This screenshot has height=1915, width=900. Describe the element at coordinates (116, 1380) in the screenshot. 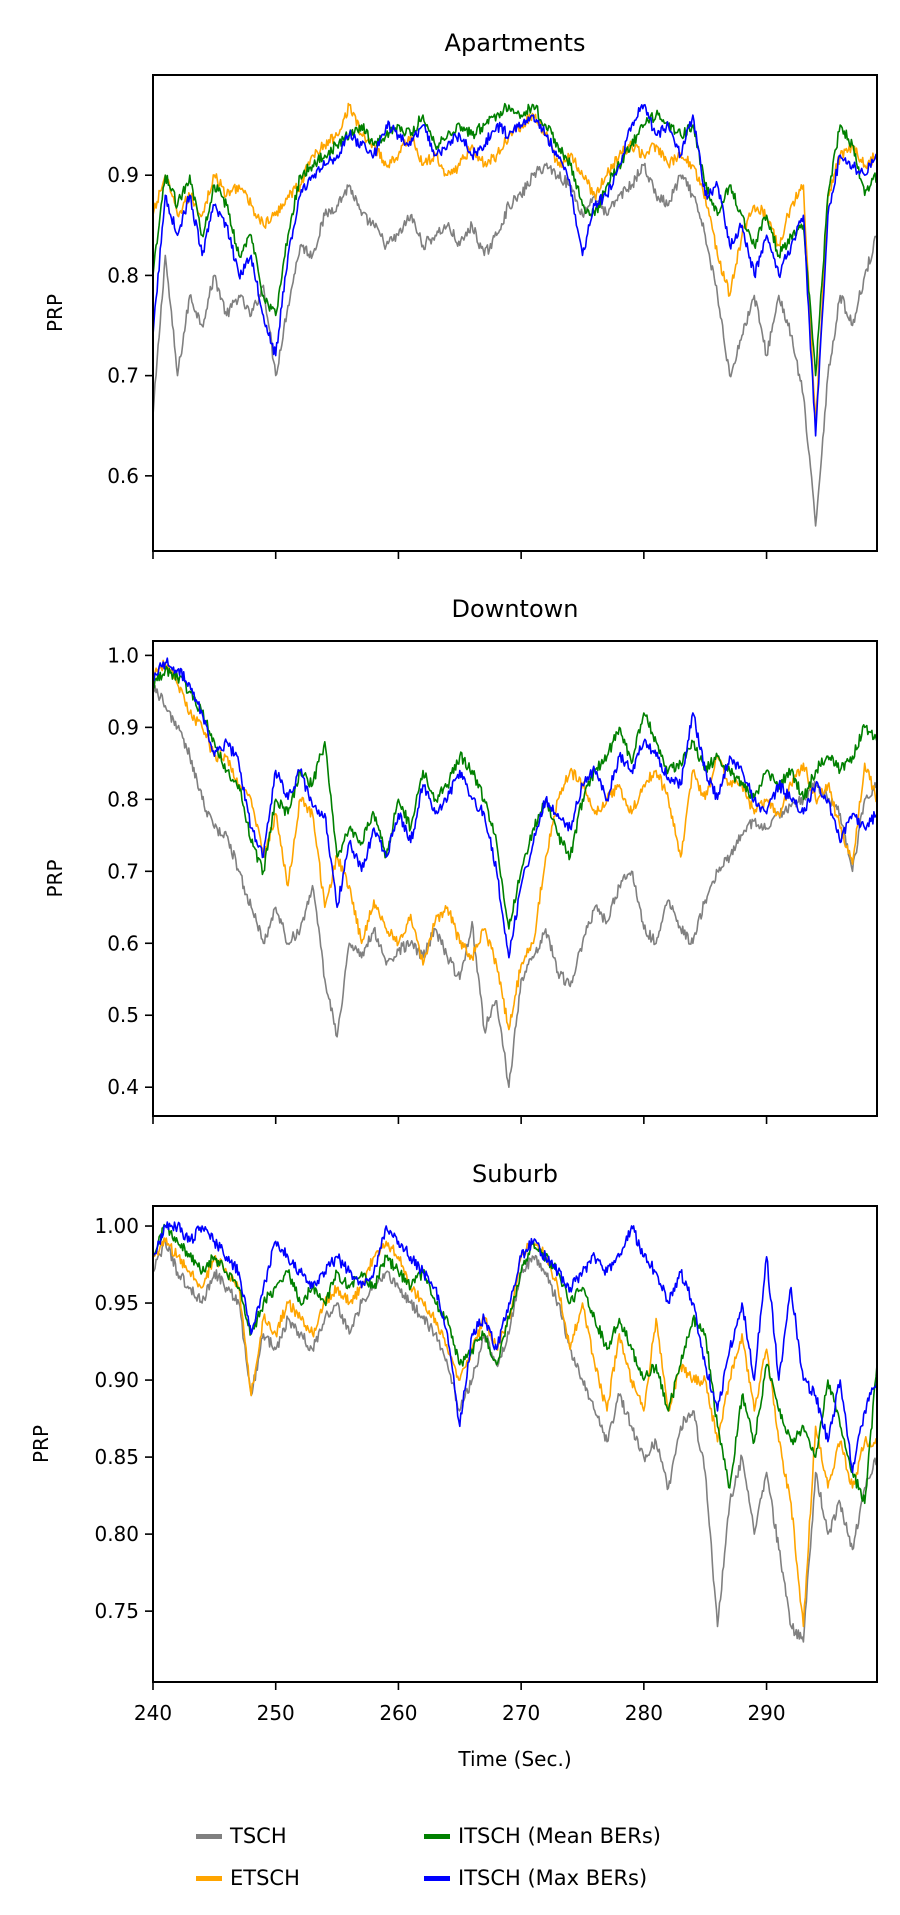

I see `y-tick-label: 0.90` at that location.